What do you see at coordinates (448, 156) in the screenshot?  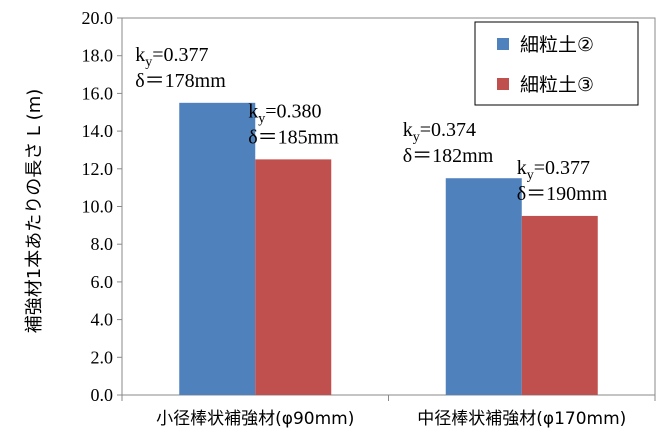 I see `bar-annotation-delta: δ＝182mm` at bounding box center [448, 156].